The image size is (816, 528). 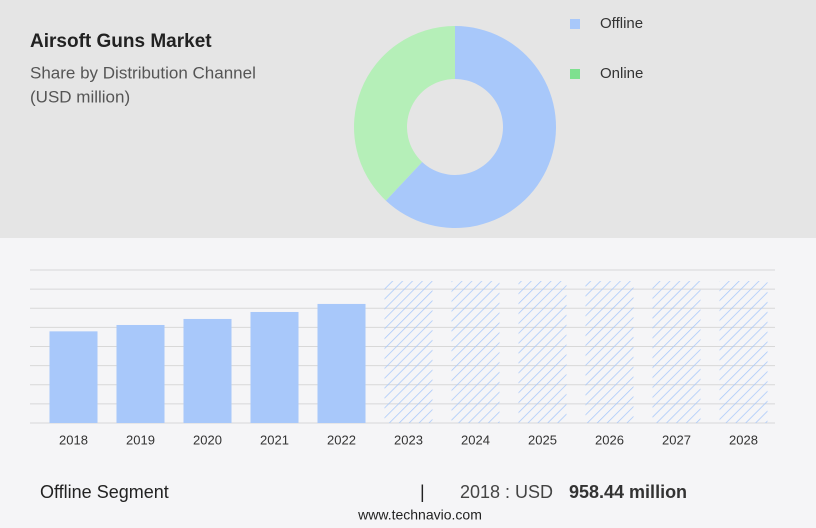 What do you see at coordinates (73, 439) in the screenshot?
I see `x-tick-label: 2018` at bounding box center [73, 439].